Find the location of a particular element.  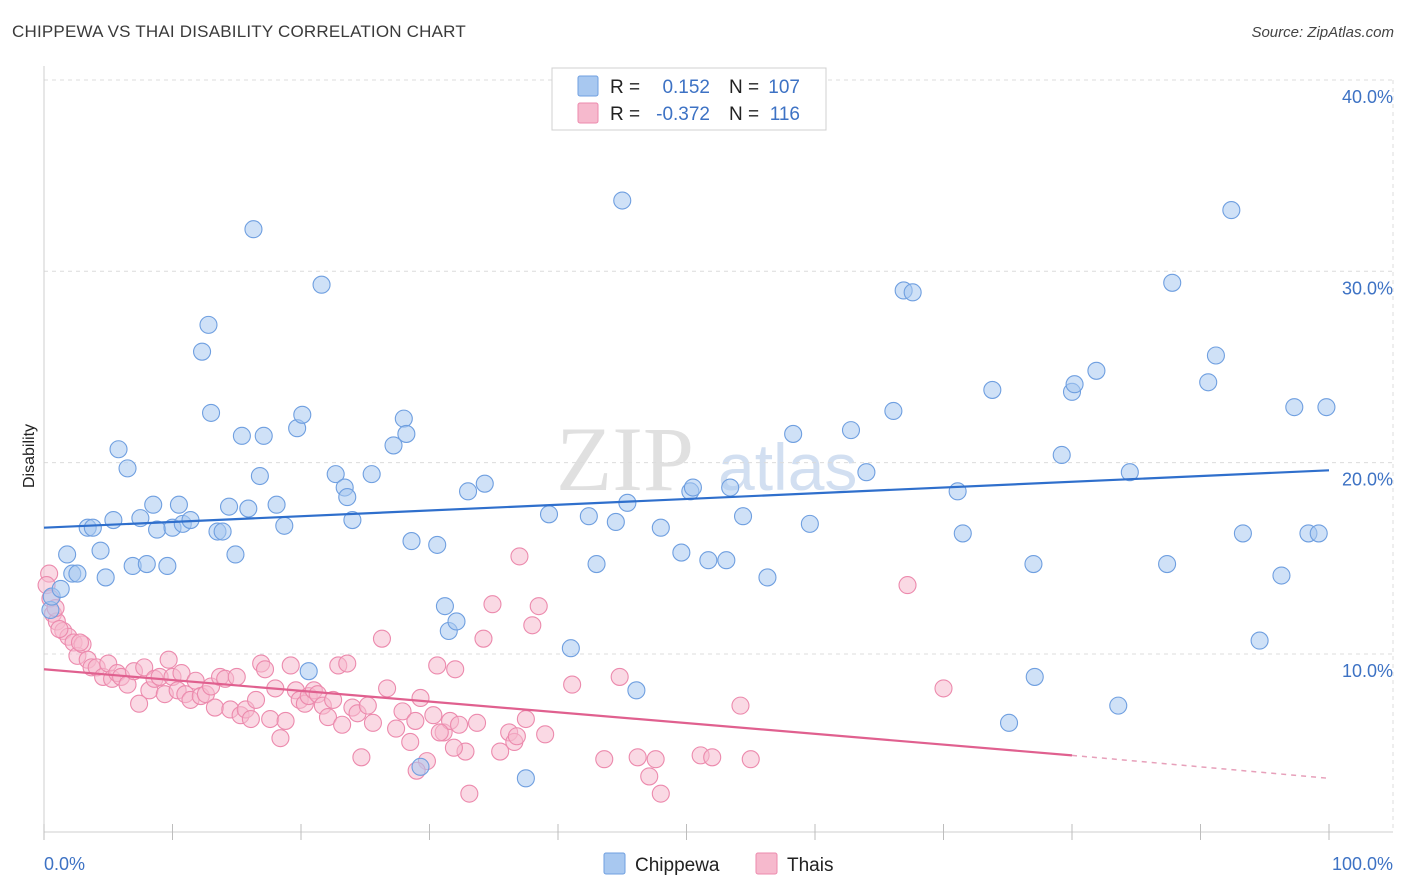

legend-r-value-thais: -0.372 is located at coordinates (683, 114).